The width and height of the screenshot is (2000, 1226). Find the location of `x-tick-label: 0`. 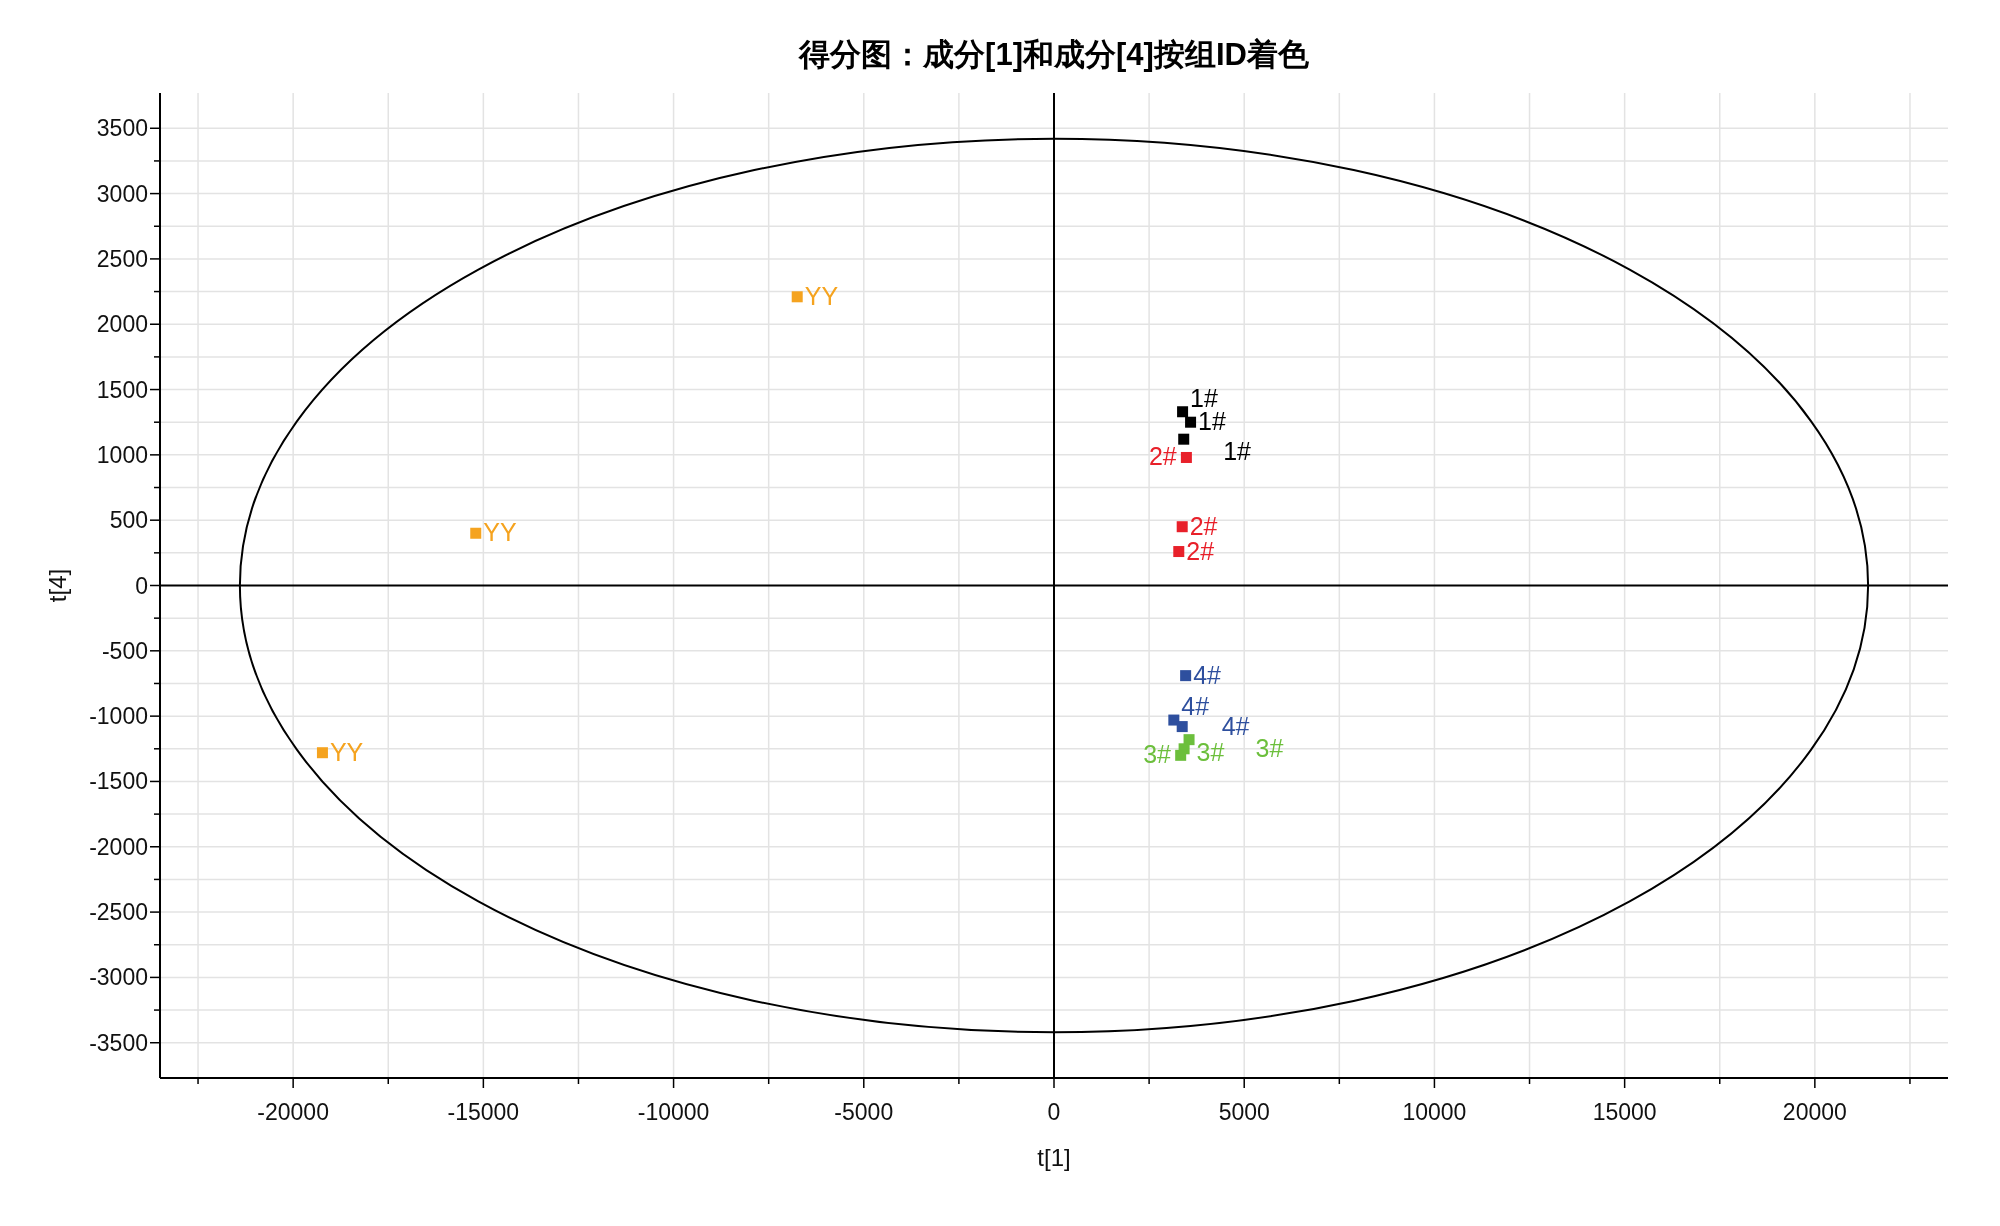

x-tick-label: 0 is located at coordinates (1054, 1112).